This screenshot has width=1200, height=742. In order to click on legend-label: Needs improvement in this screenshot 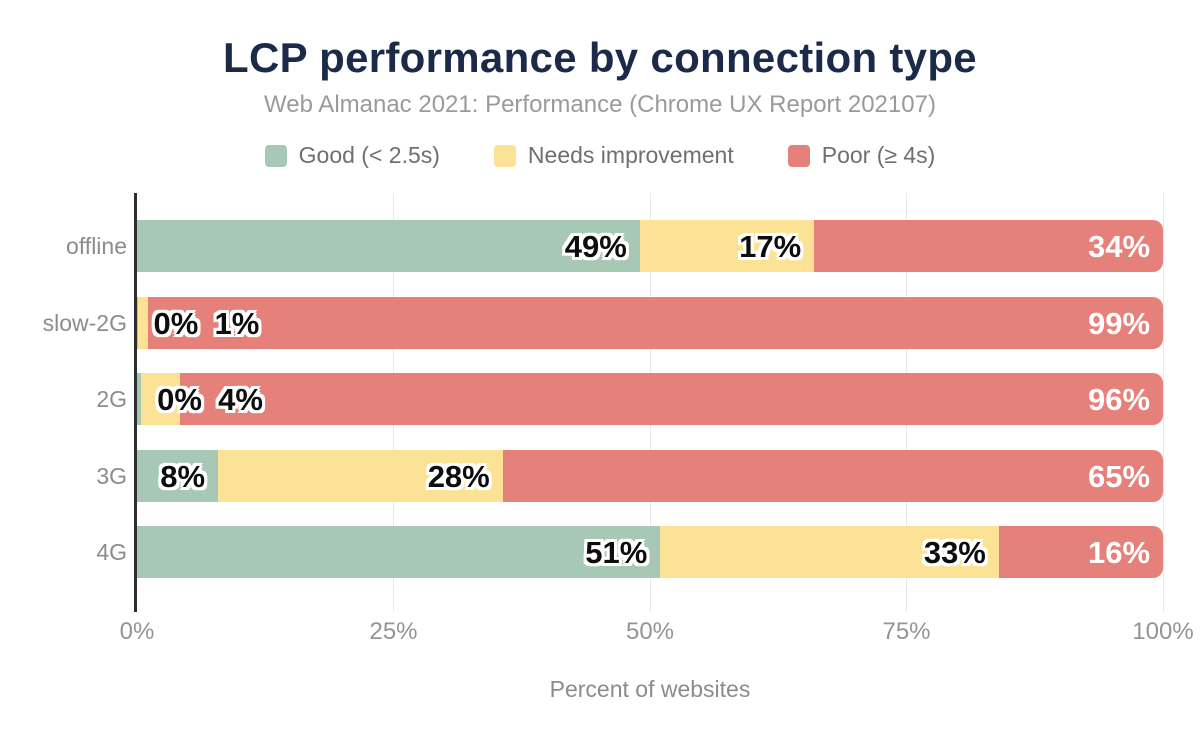, I will do `click(630, 155)`.